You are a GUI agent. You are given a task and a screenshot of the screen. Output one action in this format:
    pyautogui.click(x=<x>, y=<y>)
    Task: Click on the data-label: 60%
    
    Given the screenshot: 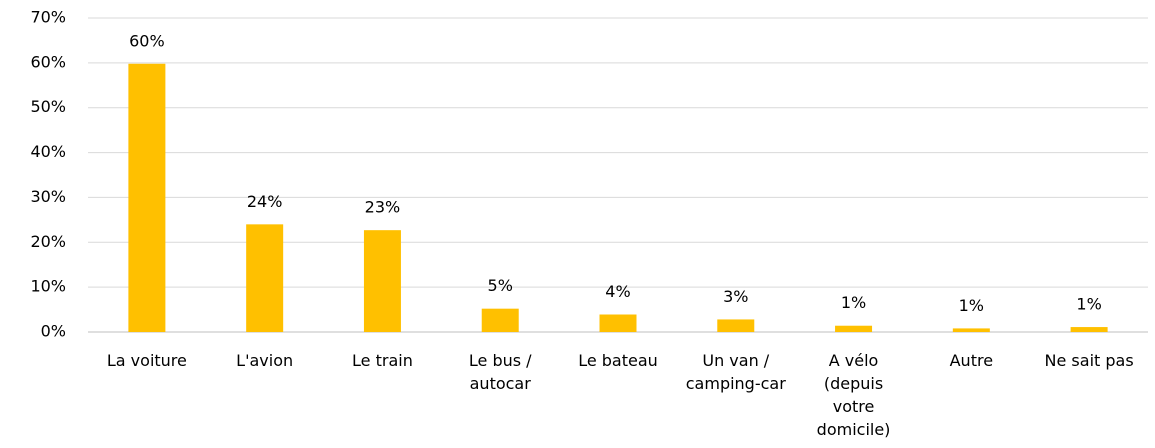 What is the action you would take?
    pyautogui.click(x=147, y=40)
    